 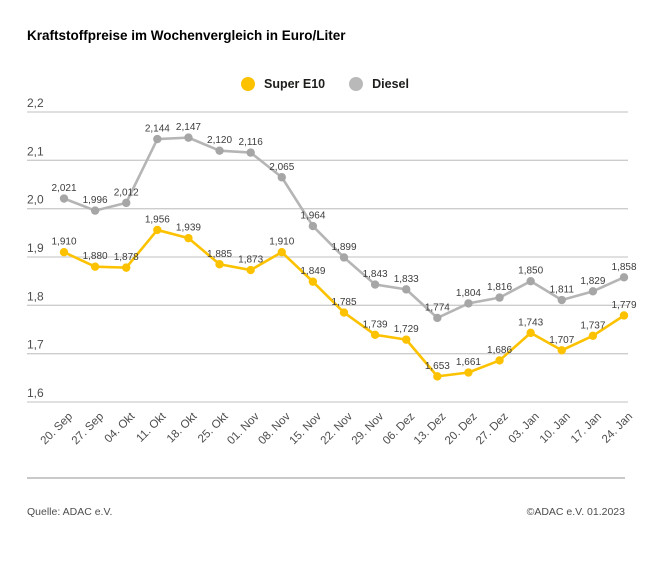 What do you see at coordinates (343, 247) in the screenshot?
I see `value-label-diesel: 1,899` at bounding box center [343, 247].